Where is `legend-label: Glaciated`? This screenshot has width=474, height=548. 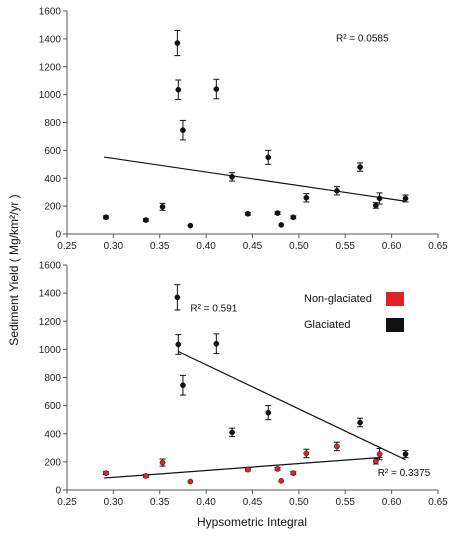
legend-label: Glaciated is located at coordinates (327, 325).